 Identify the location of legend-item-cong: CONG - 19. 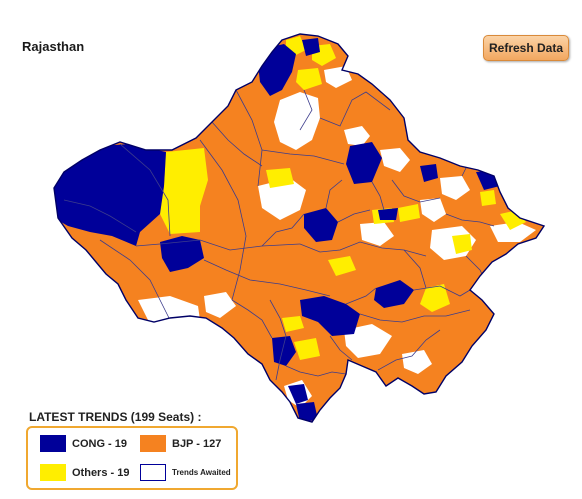
(83, 443).